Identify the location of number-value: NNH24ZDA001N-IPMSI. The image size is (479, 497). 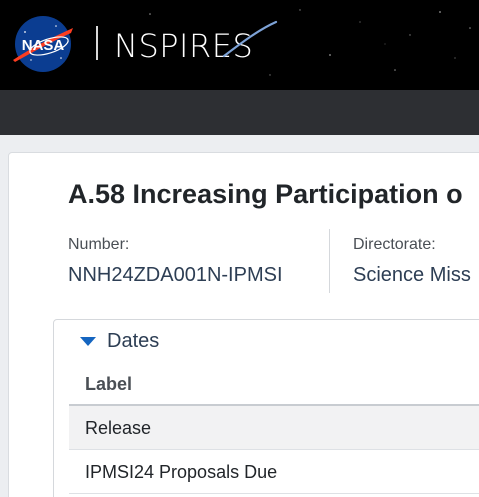
(175, 275).